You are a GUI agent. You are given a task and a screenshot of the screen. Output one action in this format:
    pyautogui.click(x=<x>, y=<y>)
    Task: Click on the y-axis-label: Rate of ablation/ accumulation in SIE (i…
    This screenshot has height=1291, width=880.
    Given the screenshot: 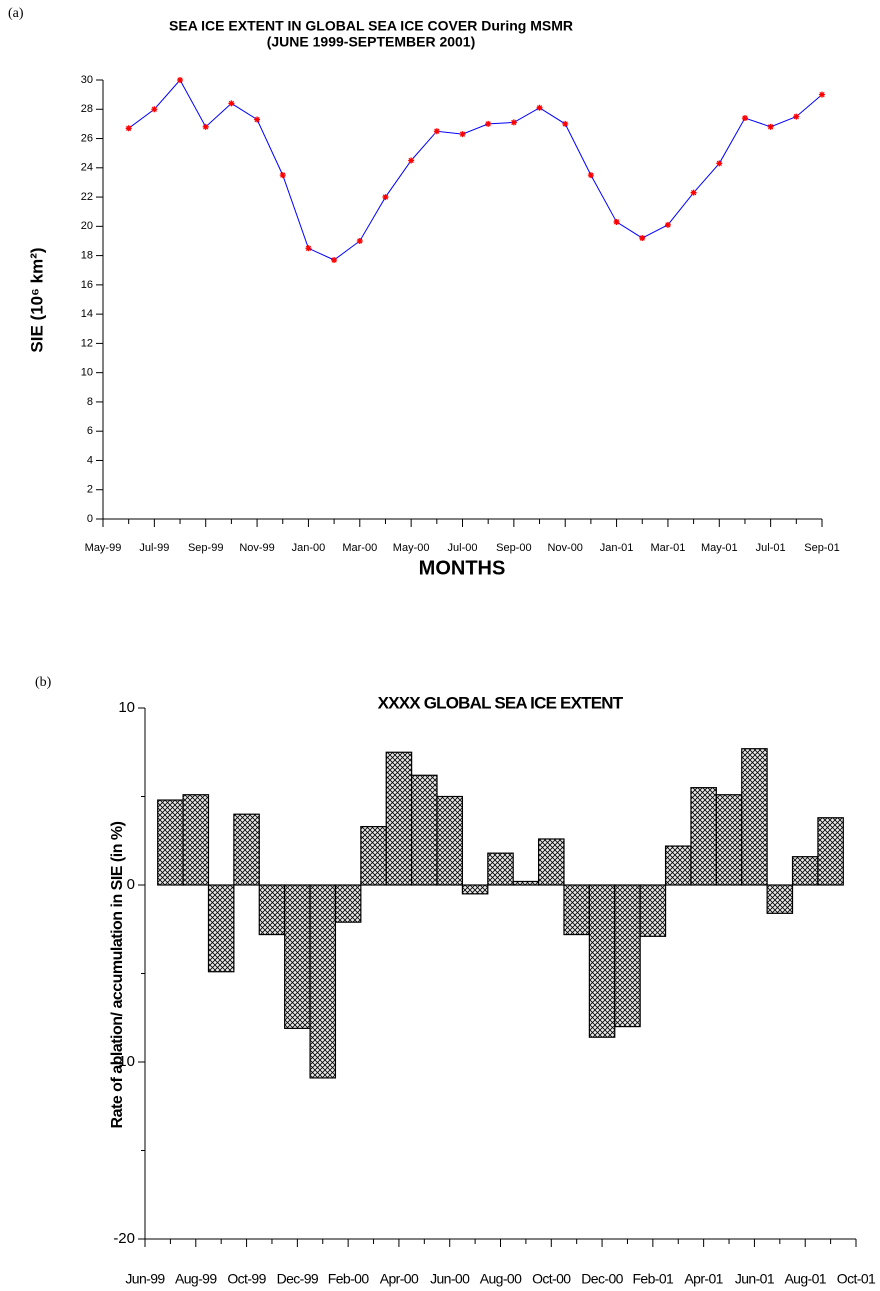 What is the action you would take?
    pyautogui.click(x=117, y=974)
    